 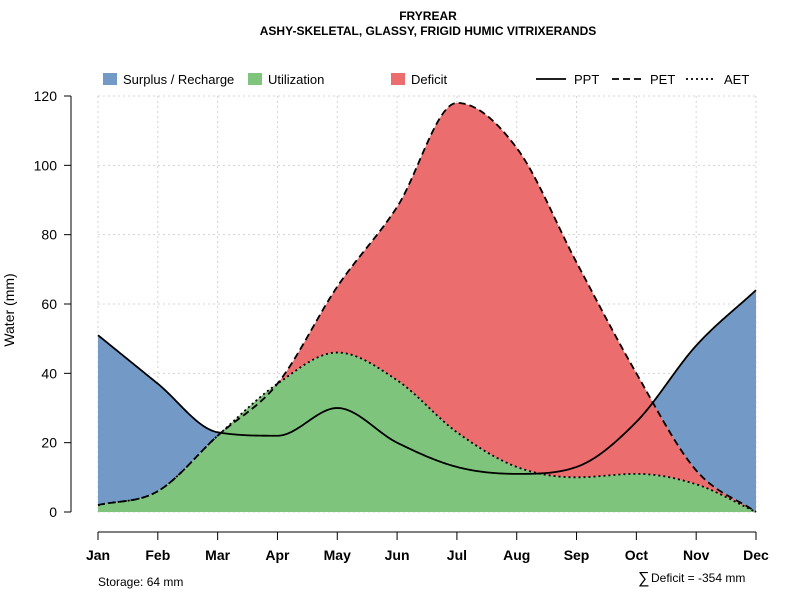 What do you see at coordinates (296, 79) in the screenshot?
I see `legend-label-utilization: Utilization` at bounding box center [296, 79].